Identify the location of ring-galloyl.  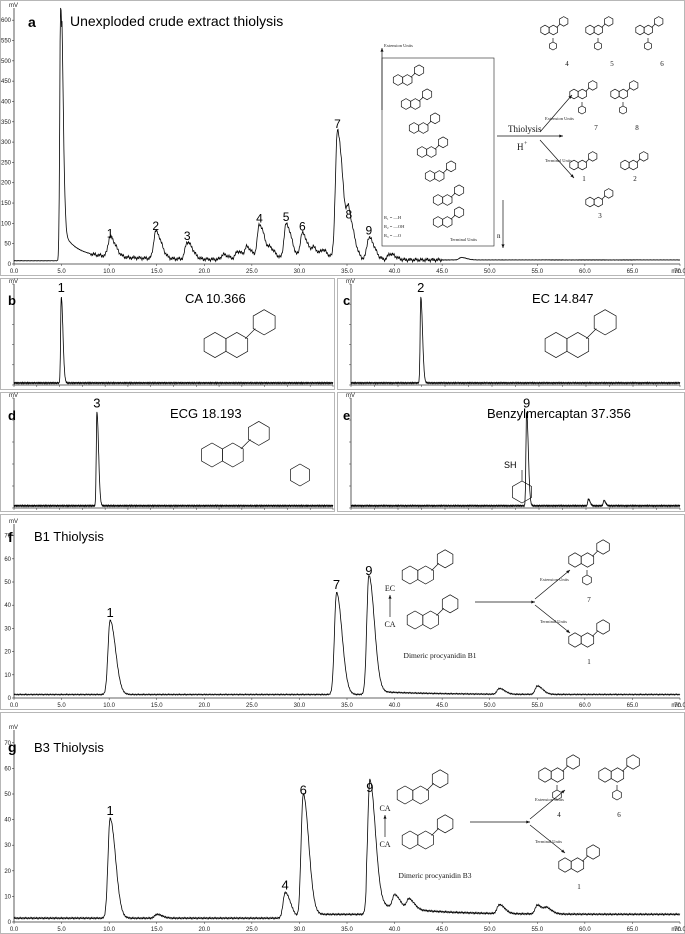
(300, 475).